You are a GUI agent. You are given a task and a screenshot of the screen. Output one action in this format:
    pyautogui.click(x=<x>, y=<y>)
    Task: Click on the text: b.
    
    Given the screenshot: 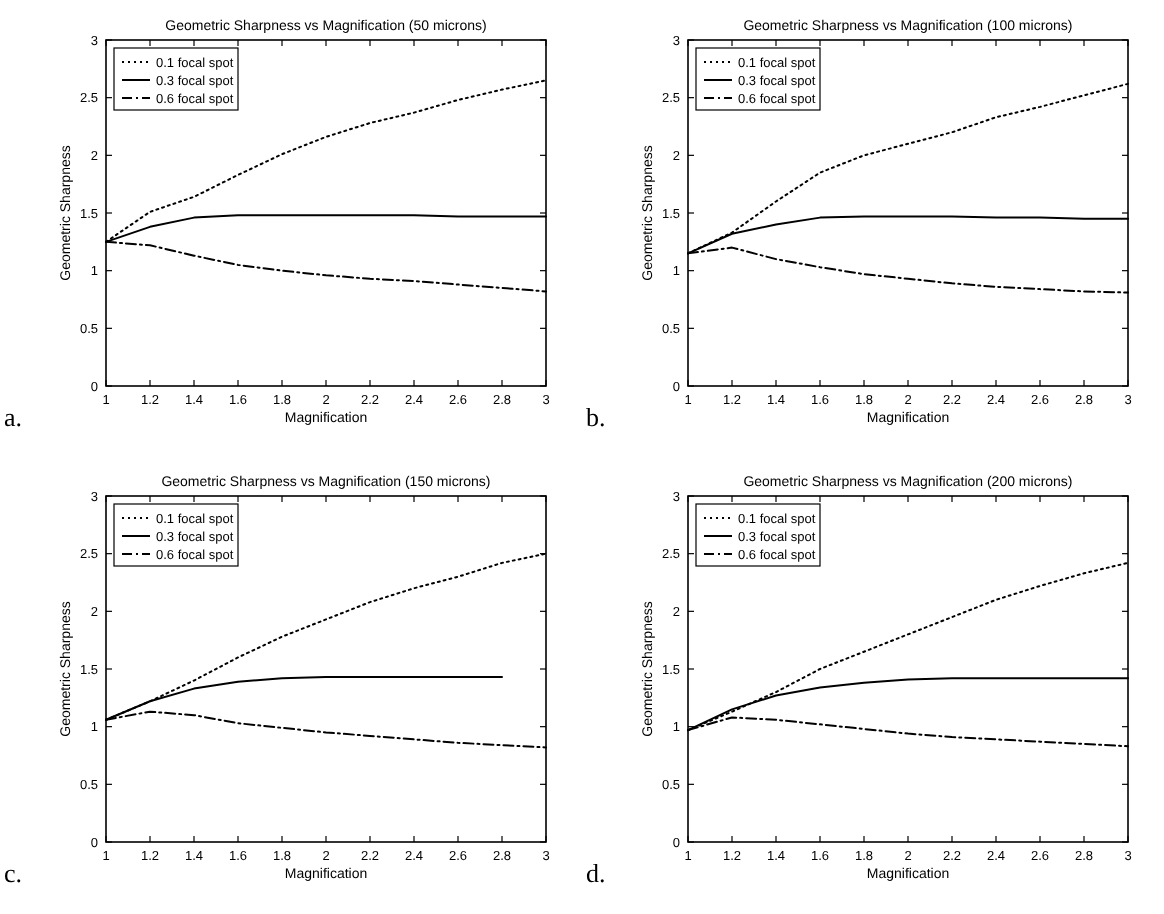 What is the action you would take?
    pyautogui.click(x=596, y=417)
    